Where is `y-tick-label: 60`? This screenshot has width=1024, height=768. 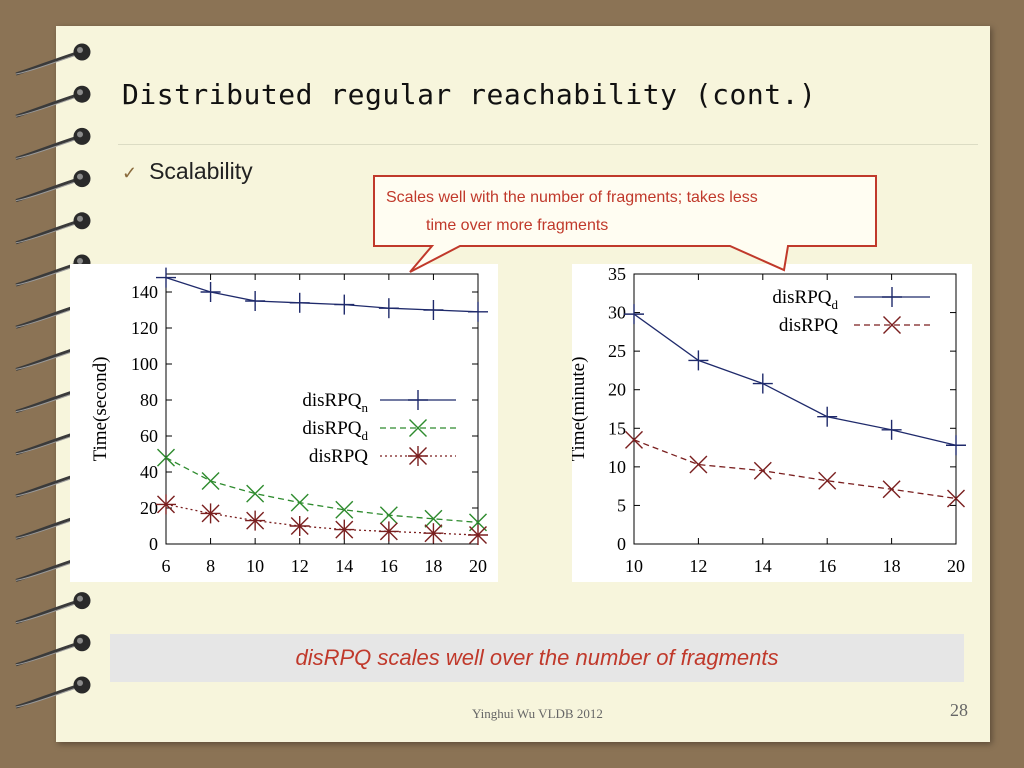
y-tick-label: 60 is located at coordinates (149, 436).